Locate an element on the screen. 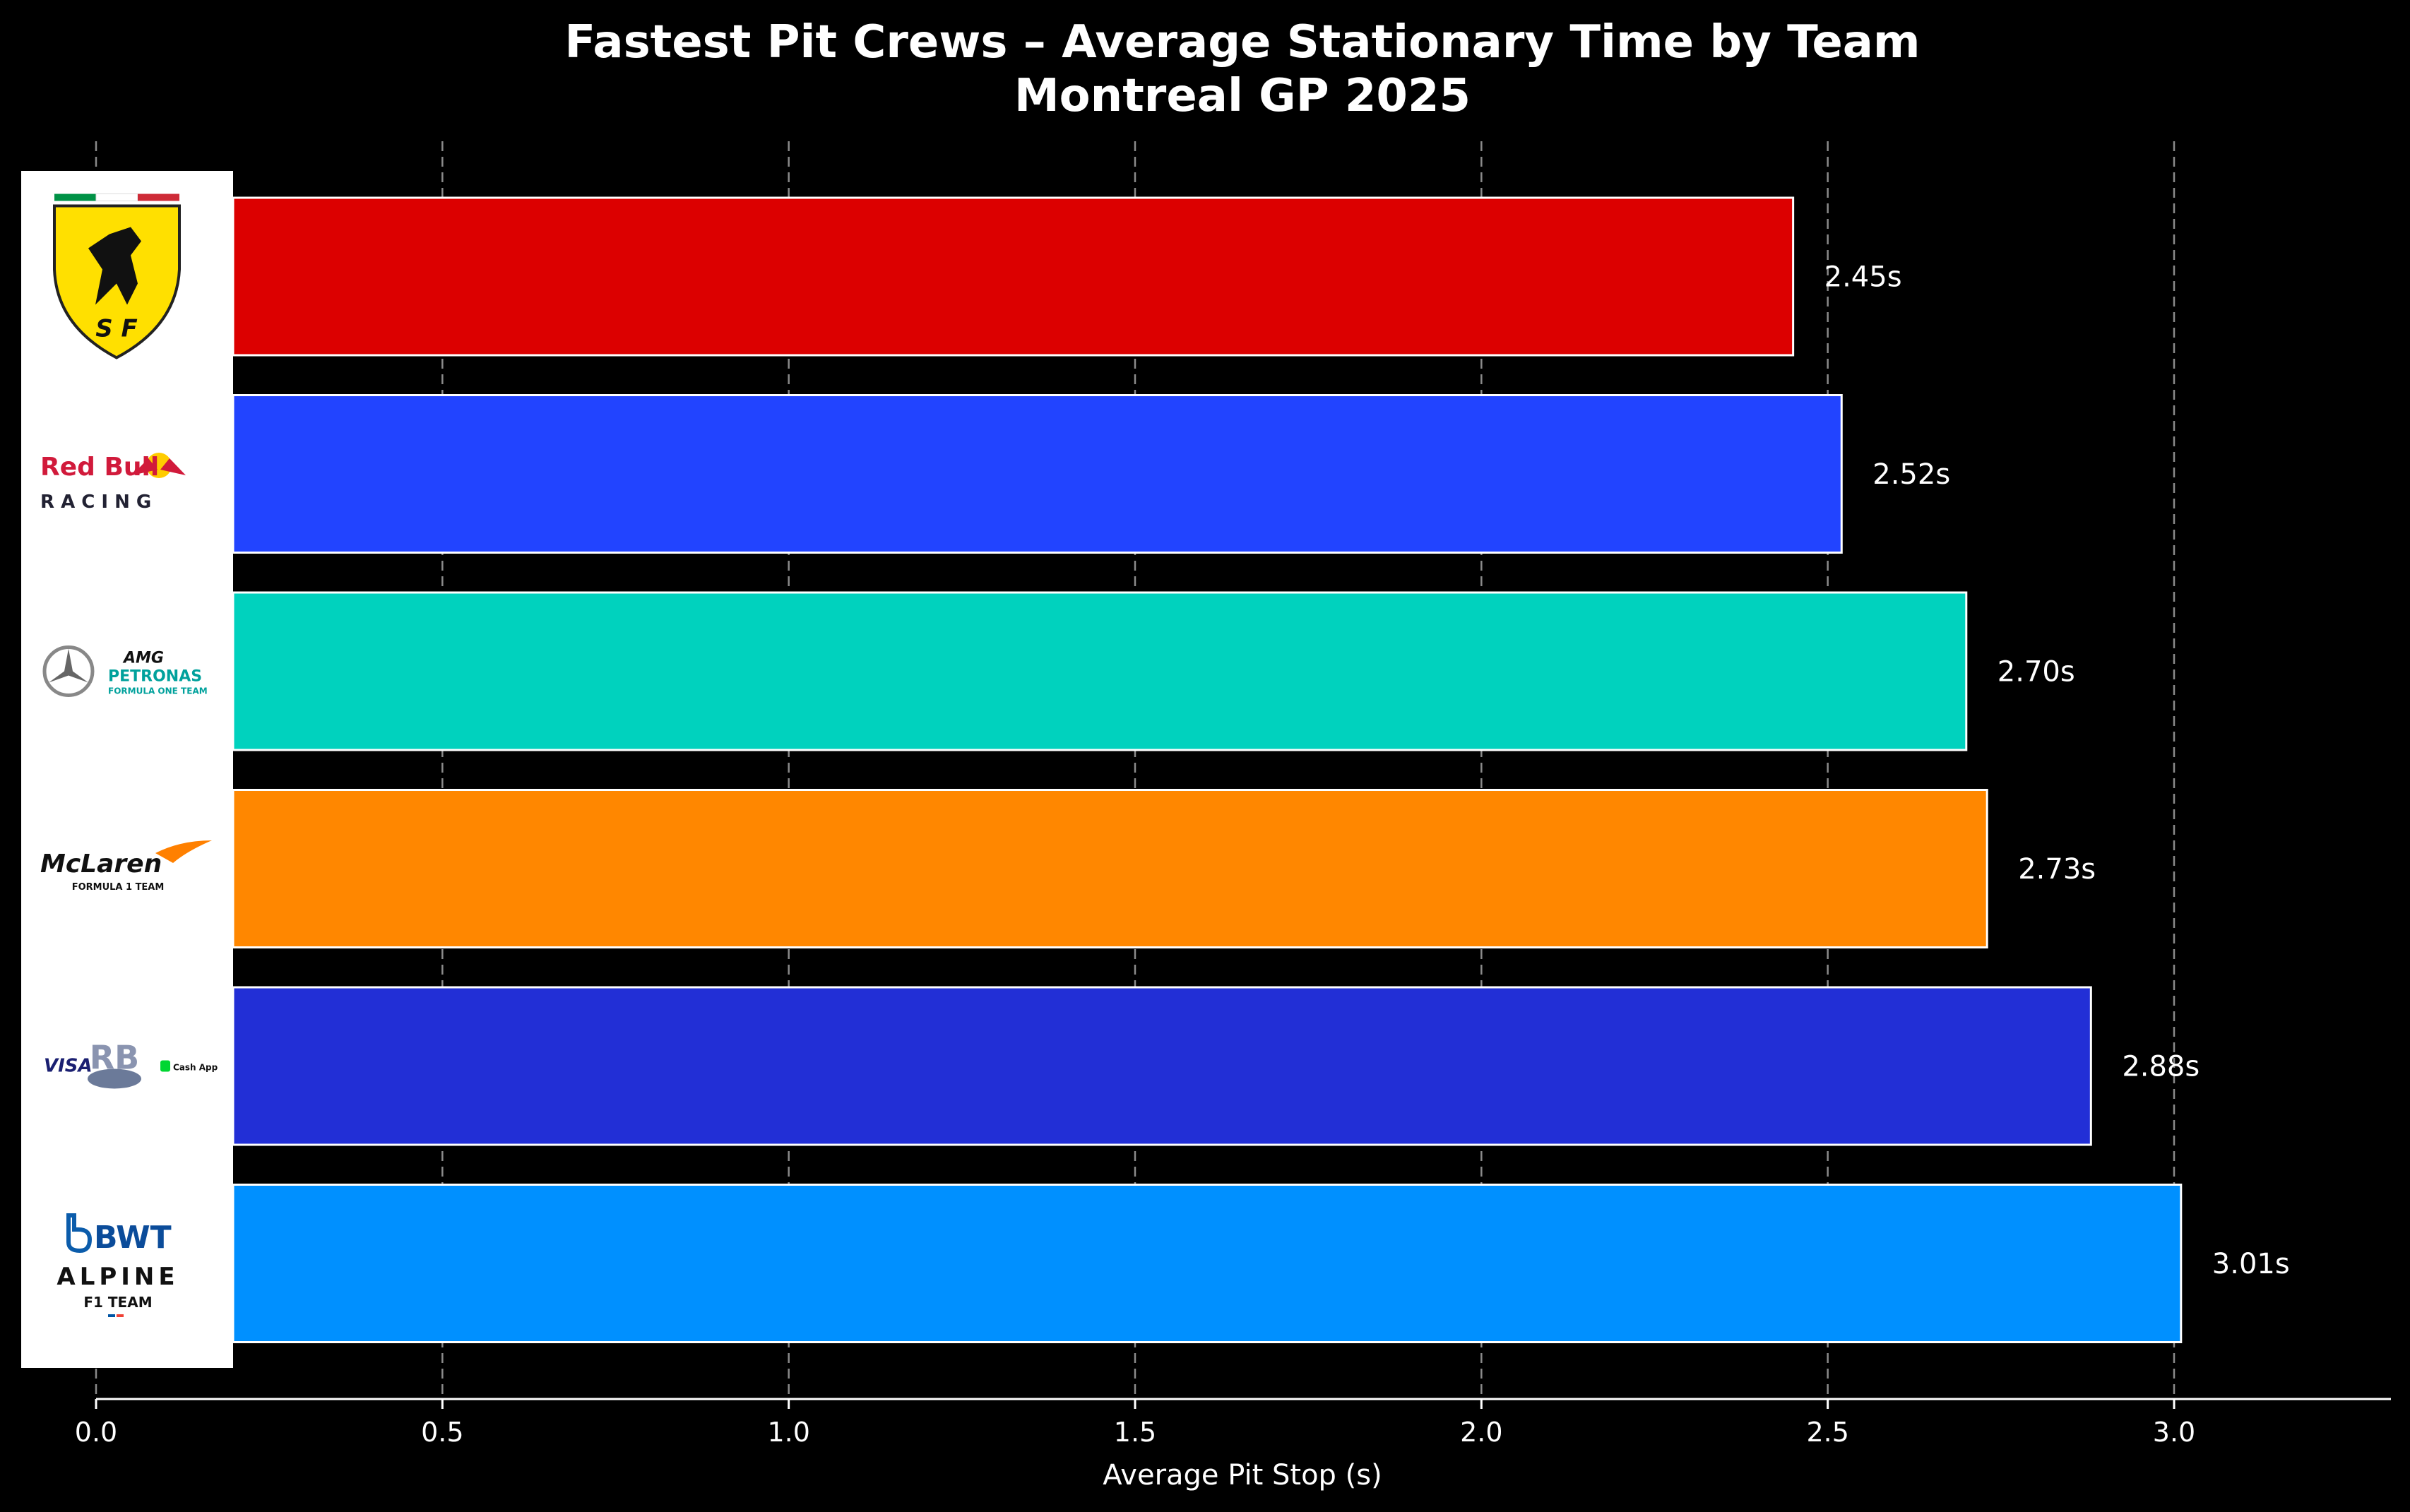 This screenshot has width=2410, height=1512. redbull-logo-text: Red Bull is located at coordinates (99, 467).